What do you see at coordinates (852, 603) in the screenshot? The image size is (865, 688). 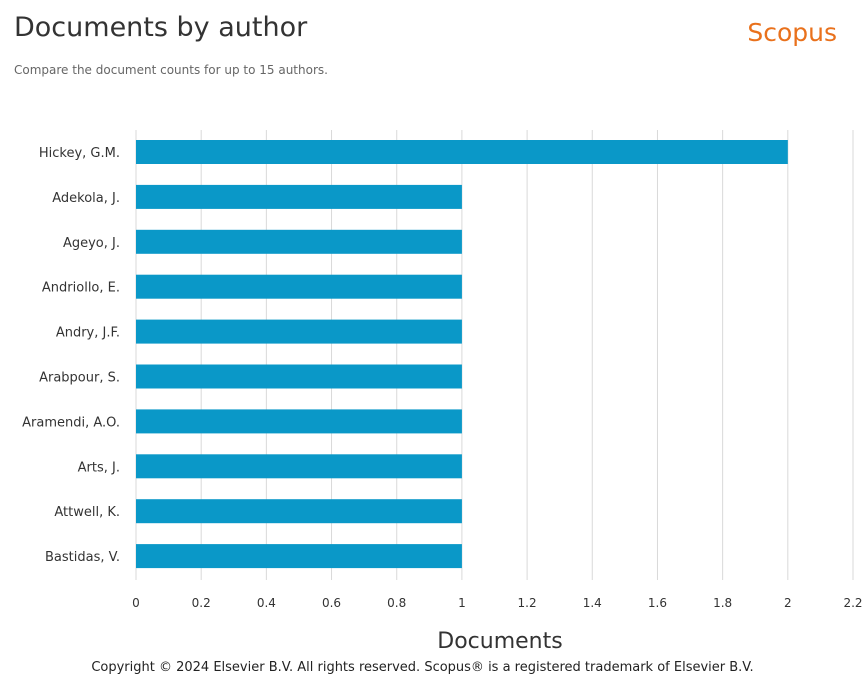 I see `x-tick-label: 2.2` at bounding box center [852, 603].